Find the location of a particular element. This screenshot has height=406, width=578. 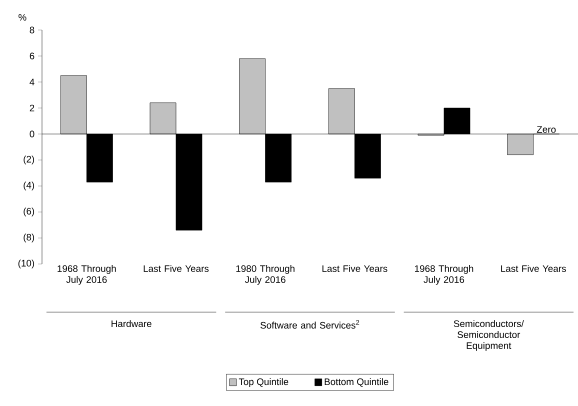

y-tick-label: 2 is located at coordinates (32, 108).